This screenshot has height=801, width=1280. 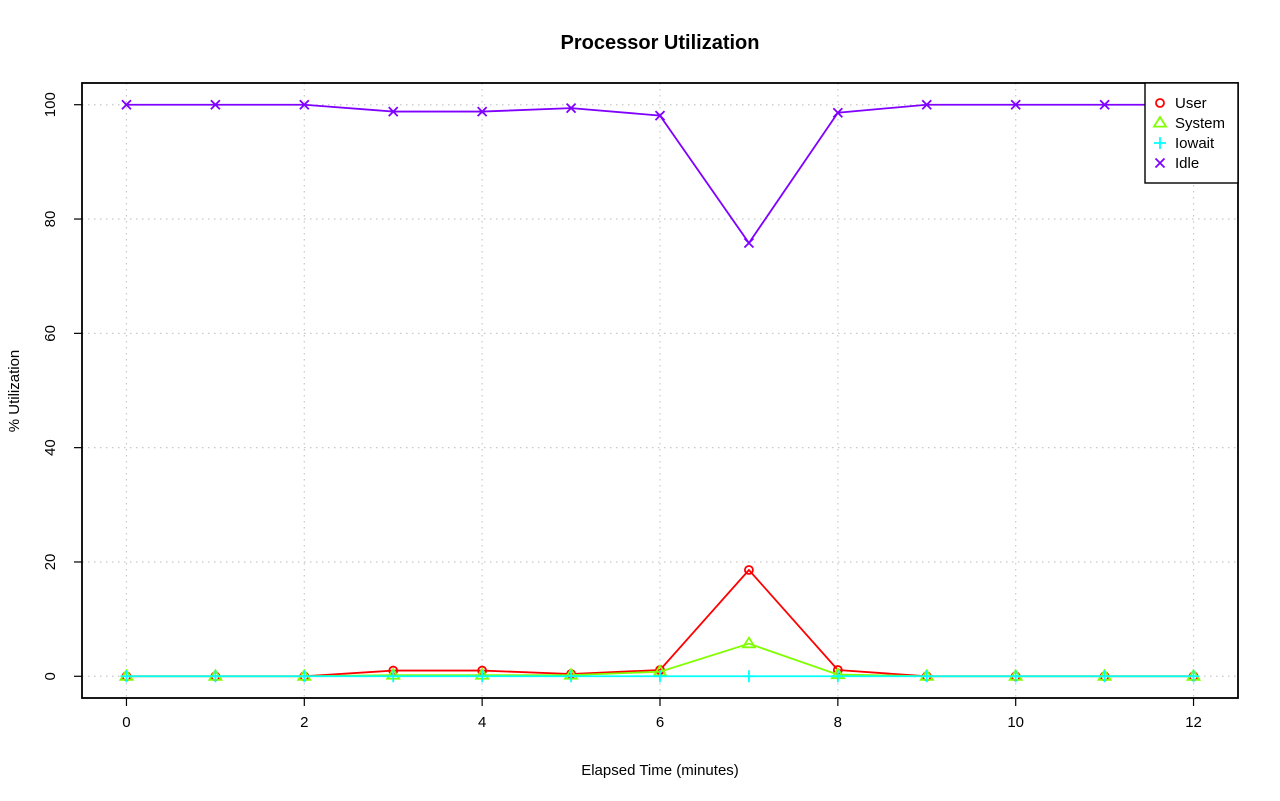 What do you see at coordinates (838, 722) in the screenshot?
I see `x-tick-label: 8` at bounding box center [838, 722].